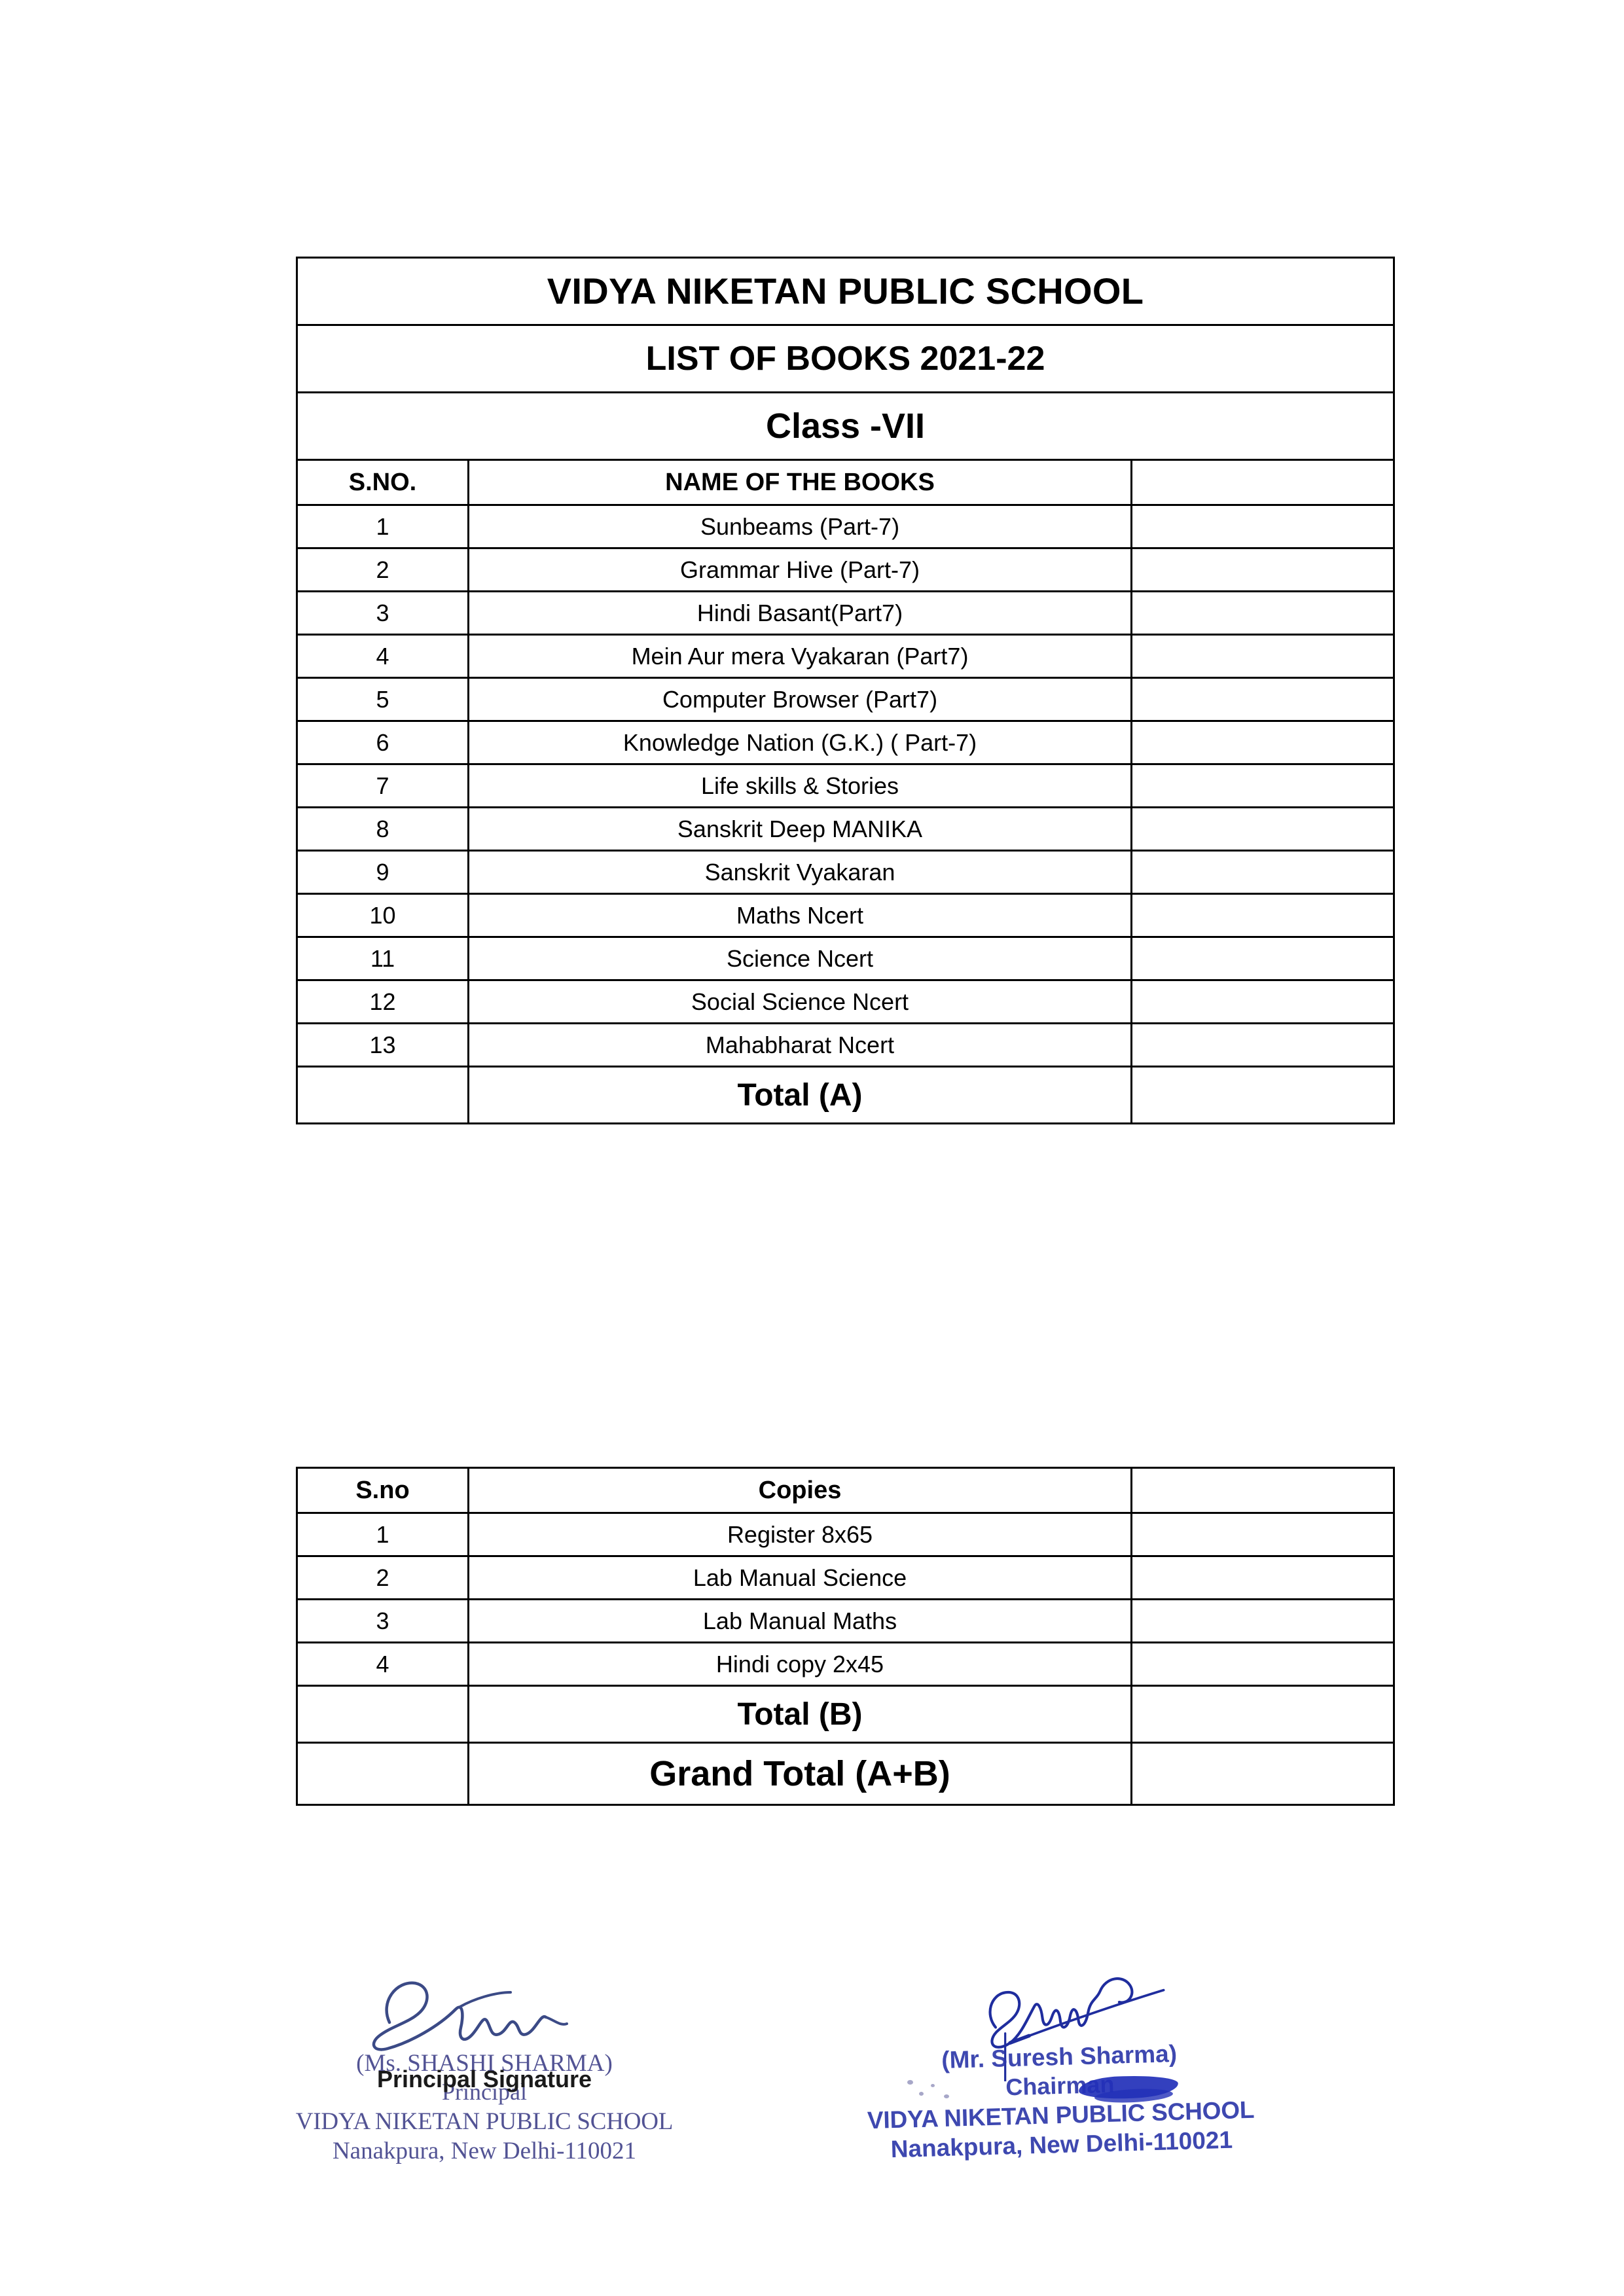 The height and width of the screenshot is (2296, 1624). I want to click on row-sno-text: 8, so click(382, 828).